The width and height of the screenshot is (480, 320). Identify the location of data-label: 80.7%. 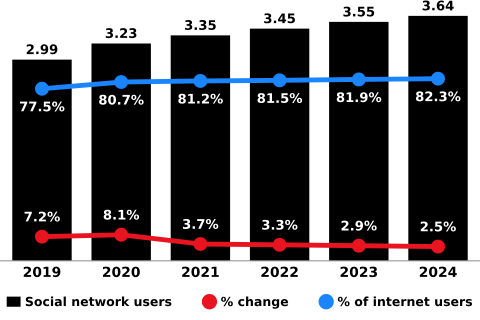
(121, 99).